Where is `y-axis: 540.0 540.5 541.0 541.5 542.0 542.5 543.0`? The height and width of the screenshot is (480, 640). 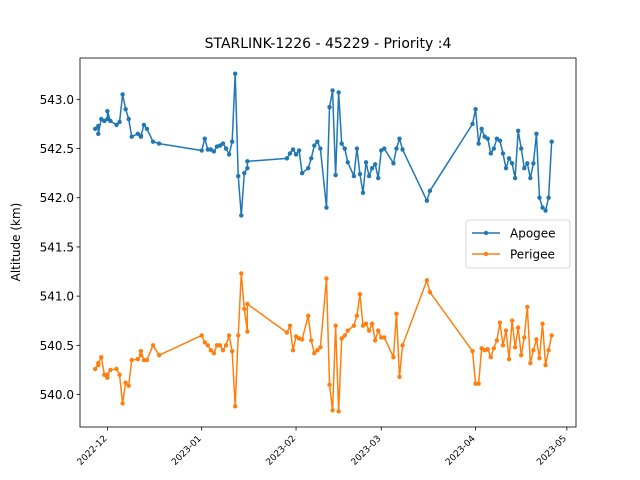 y-axis: 540.0 540.5 541.0 541.5 542.0 542.5 543.0 is located at coordinates (60, 247).